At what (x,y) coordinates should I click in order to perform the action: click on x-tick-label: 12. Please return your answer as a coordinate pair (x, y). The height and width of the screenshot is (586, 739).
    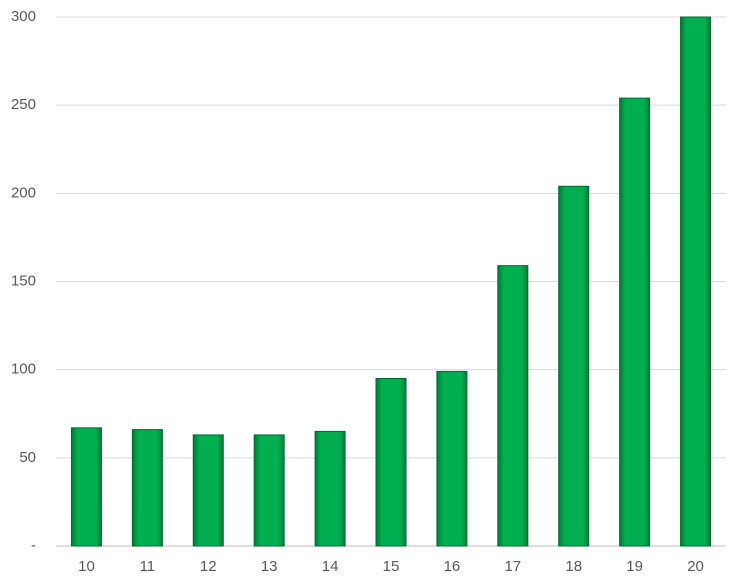
    Looking at the image, I should click on (208, 566).